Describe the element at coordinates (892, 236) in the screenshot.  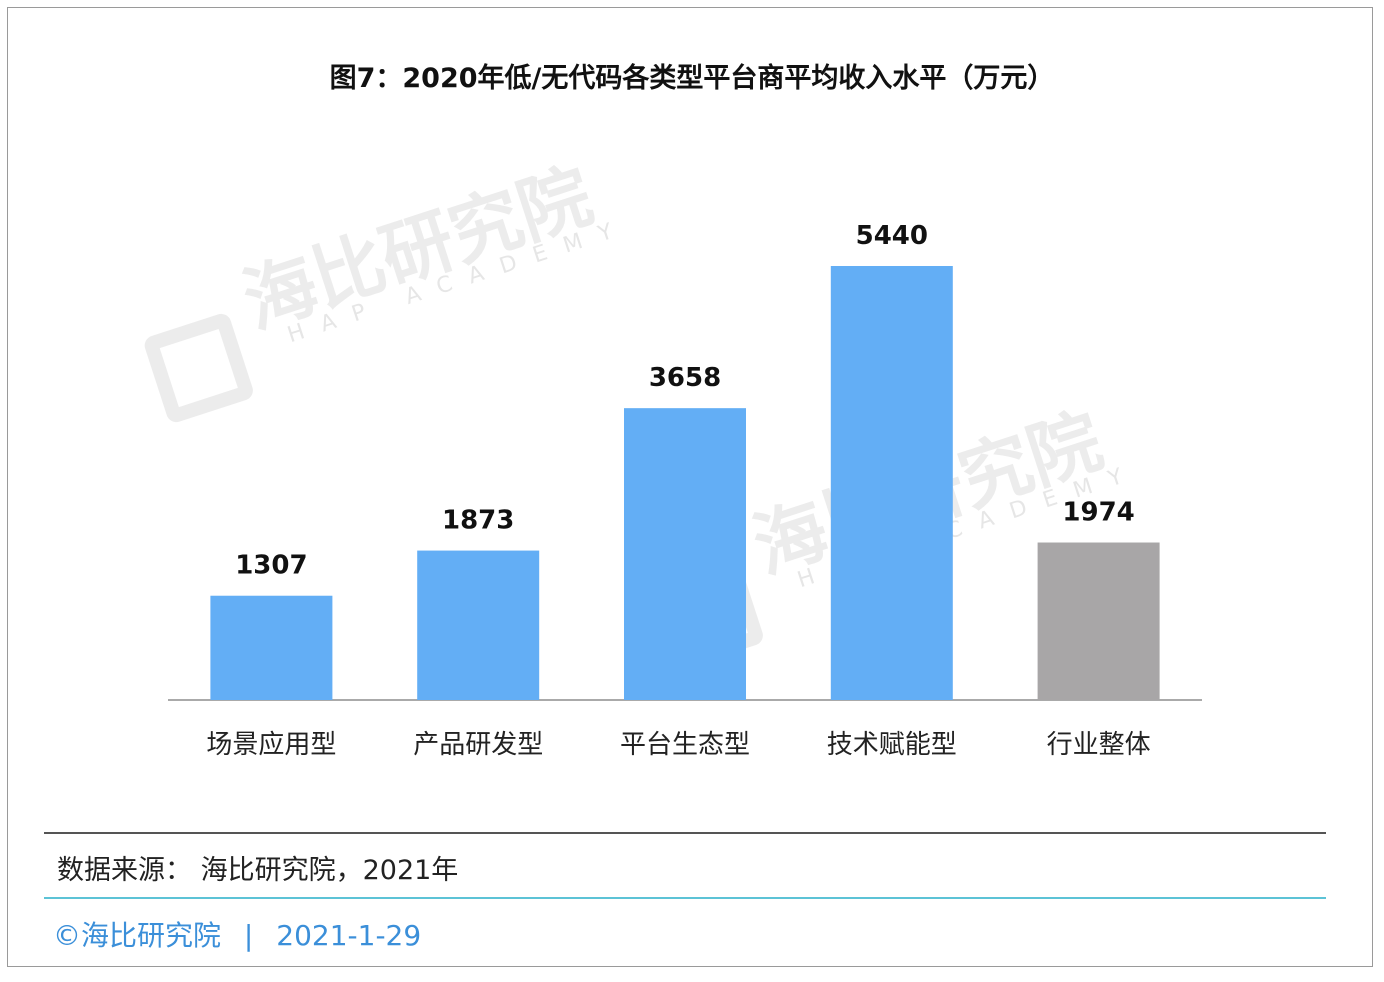
I see `data-label-4: 5440` at that location.